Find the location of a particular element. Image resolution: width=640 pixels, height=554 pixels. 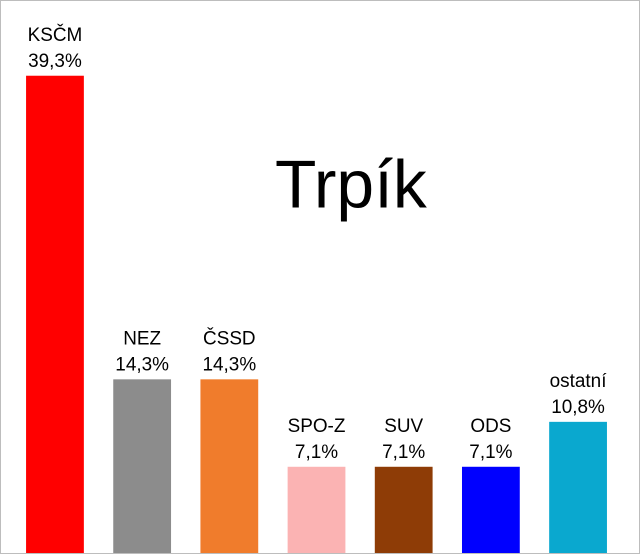

category-label-ods: ODS is located at coordinates (490, 426).